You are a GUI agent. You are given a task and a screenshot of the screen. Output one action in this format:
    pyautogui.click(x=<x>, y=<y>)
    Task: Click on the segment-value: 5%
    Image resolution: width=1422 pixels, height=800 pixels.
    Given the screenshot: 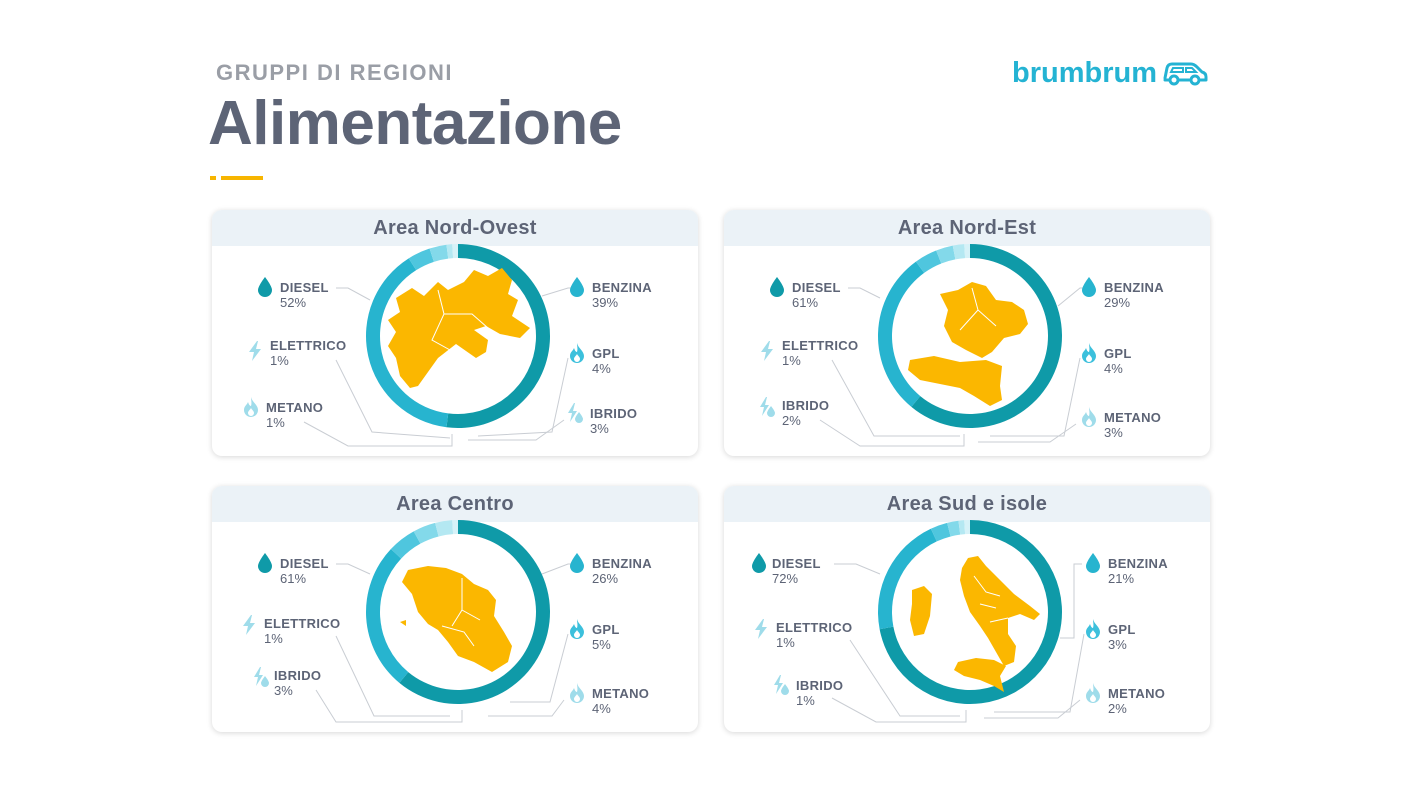 What is the action you would take?
    pyautogui.click(x=601, y=644)
    